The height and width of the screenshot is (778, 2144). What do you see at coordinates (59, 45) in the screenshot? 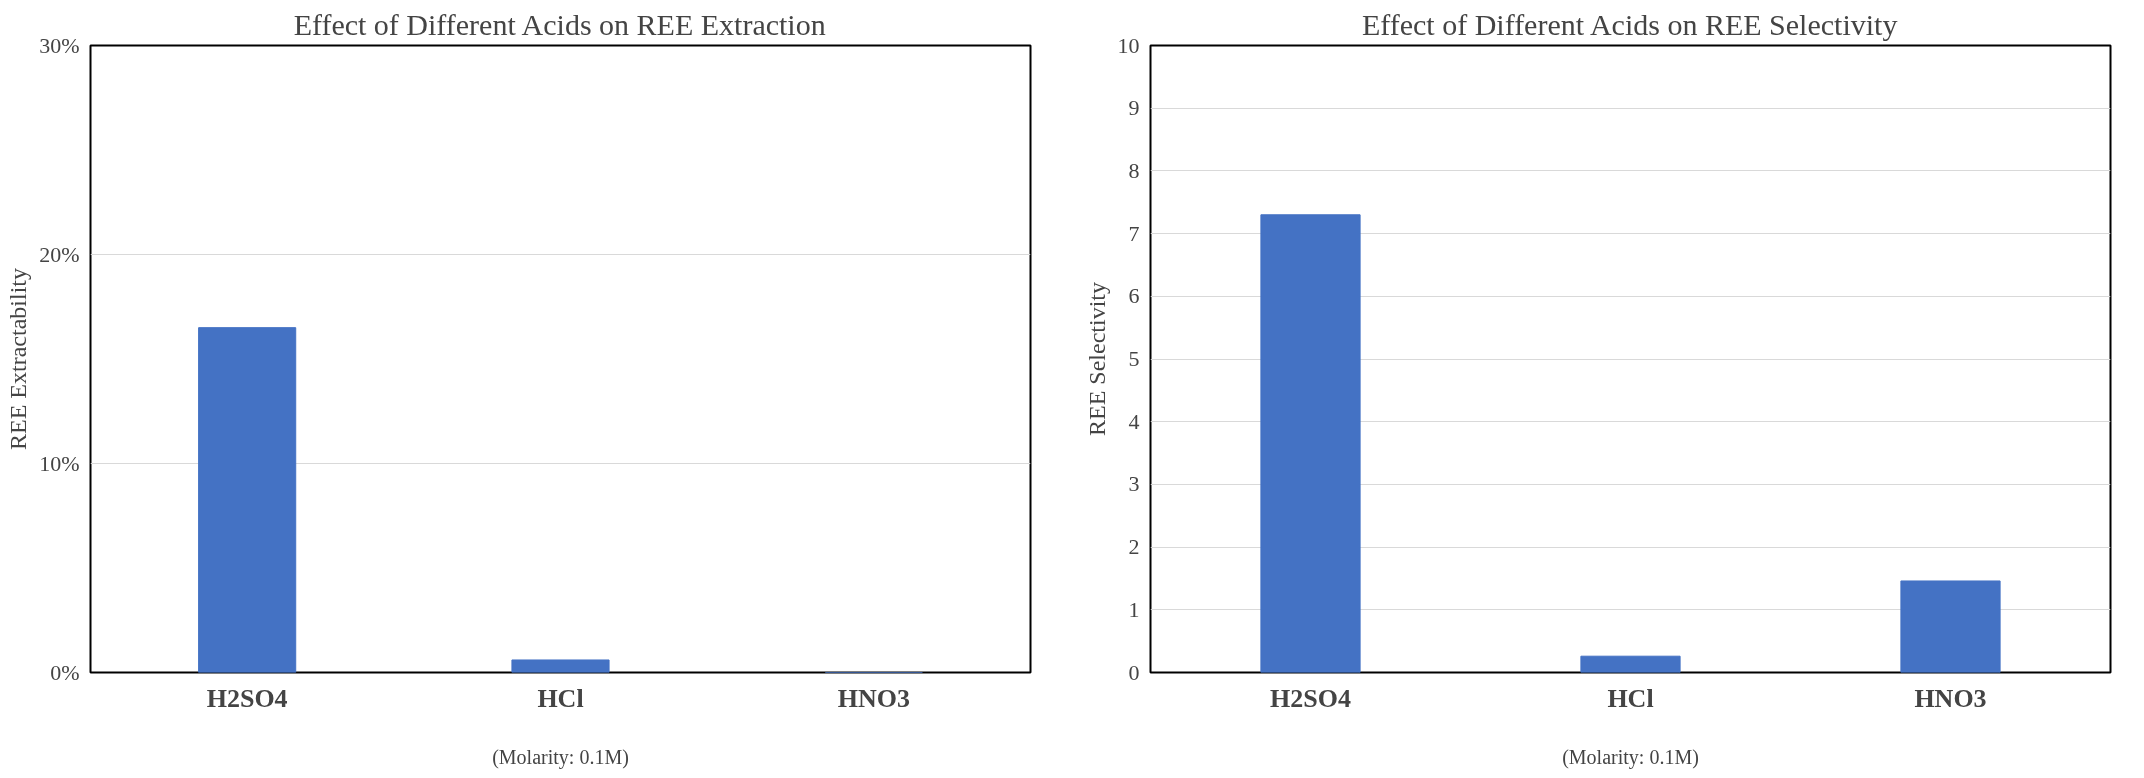
I see `y-tick-label: 30%` at bounding box center [59, 45].